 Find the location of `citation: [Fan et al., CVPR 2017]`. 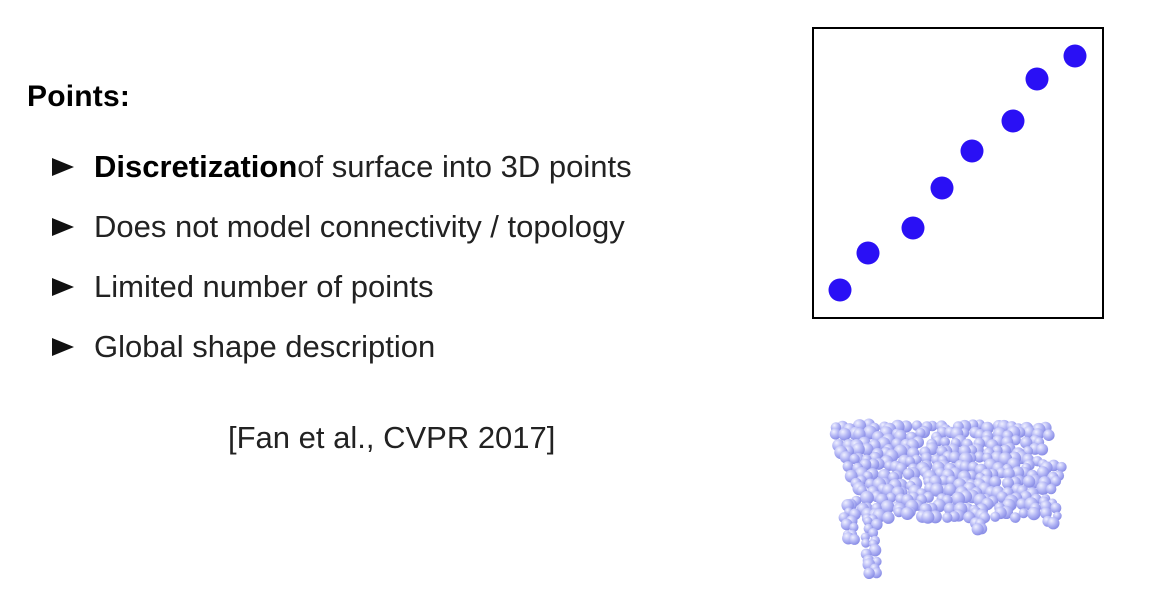

citation: [Fan et al., CVPR 2017] is located at coordinates (392, 437).